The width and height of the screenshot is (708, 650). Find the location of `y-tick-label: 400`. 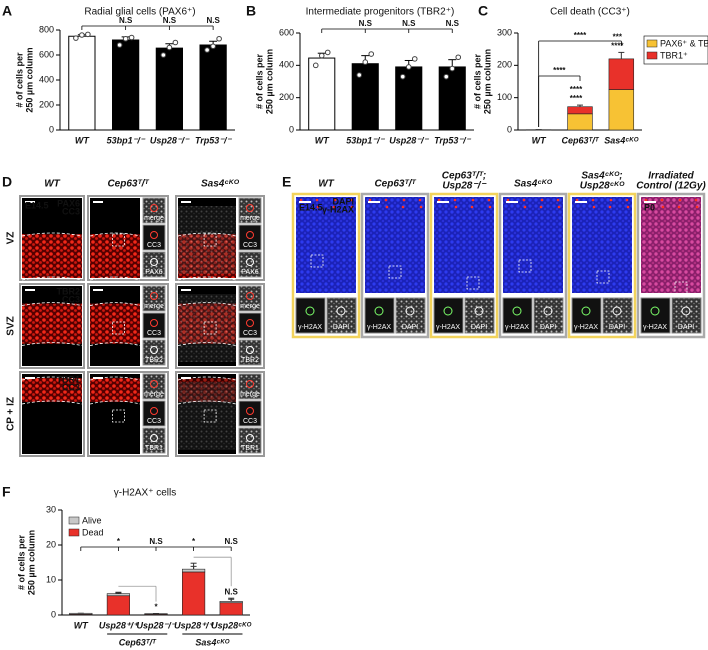

y-tick-label: 400 is located at coordinates (286, 65).